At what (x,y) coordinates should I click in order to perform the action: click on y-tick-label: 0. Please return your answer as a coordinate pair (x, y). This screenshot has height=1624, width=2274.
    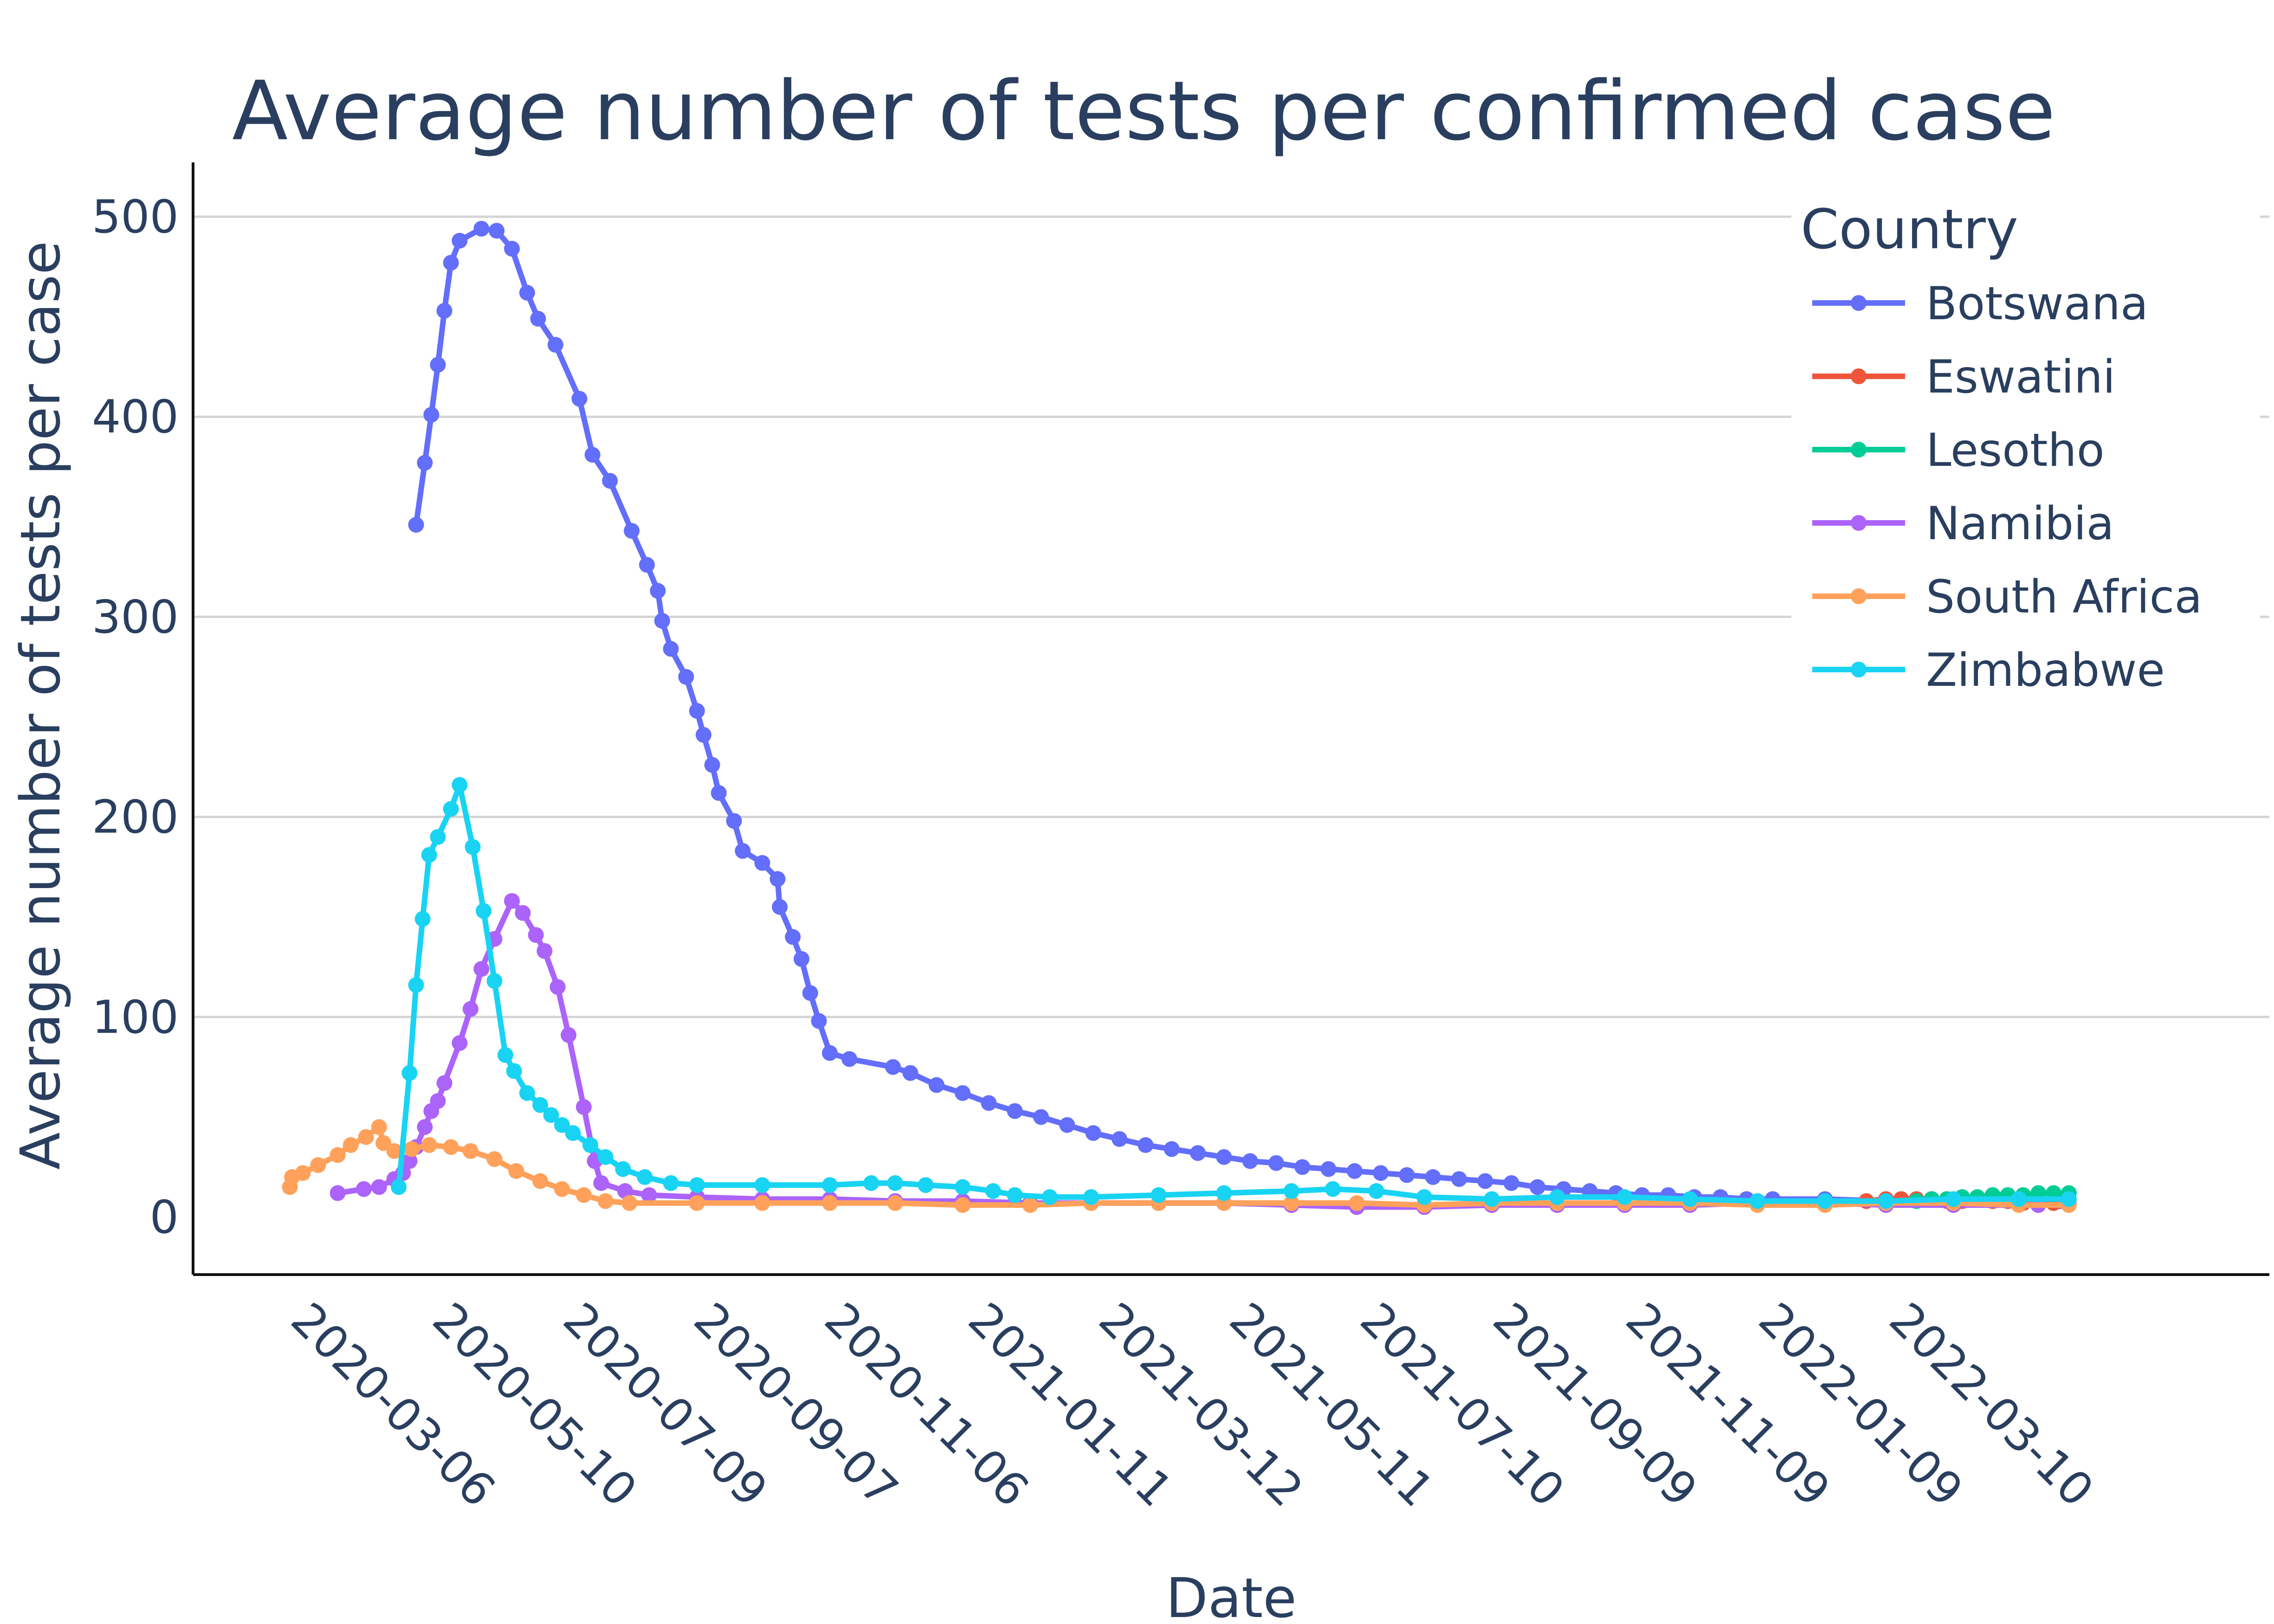
    Looking at the image, I should click on (164, 1218).